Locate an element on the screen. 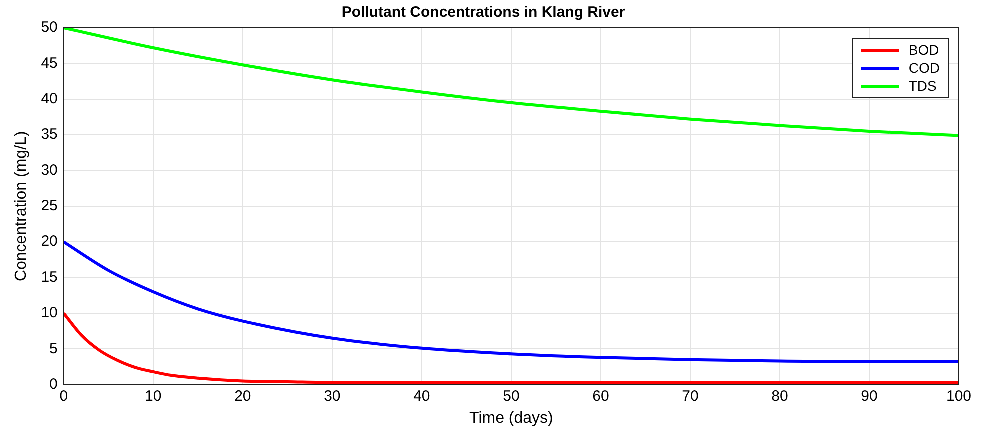  x-tick-label: 100 is located at coordinates (959, 396).